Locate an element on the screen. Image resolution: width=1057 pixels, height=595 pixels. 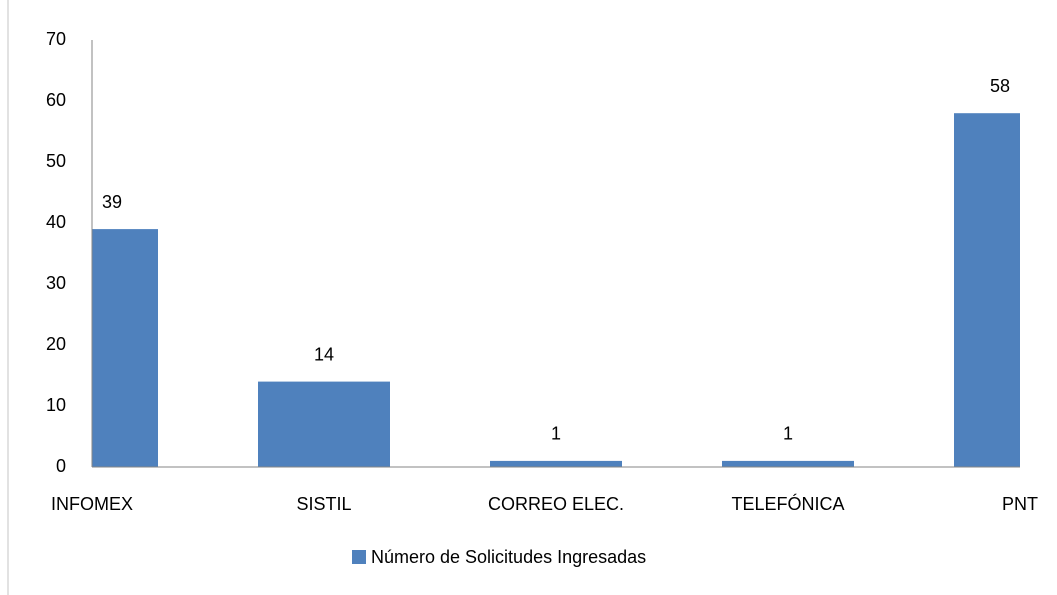
x-tick-label: CORREO ELEC. is located at coordinates (556, 504).